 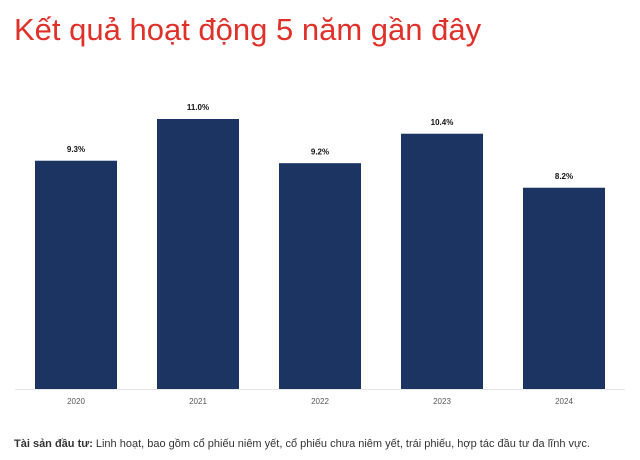 I want to click on value-label: 11.0%, so click(x=198, y=107).